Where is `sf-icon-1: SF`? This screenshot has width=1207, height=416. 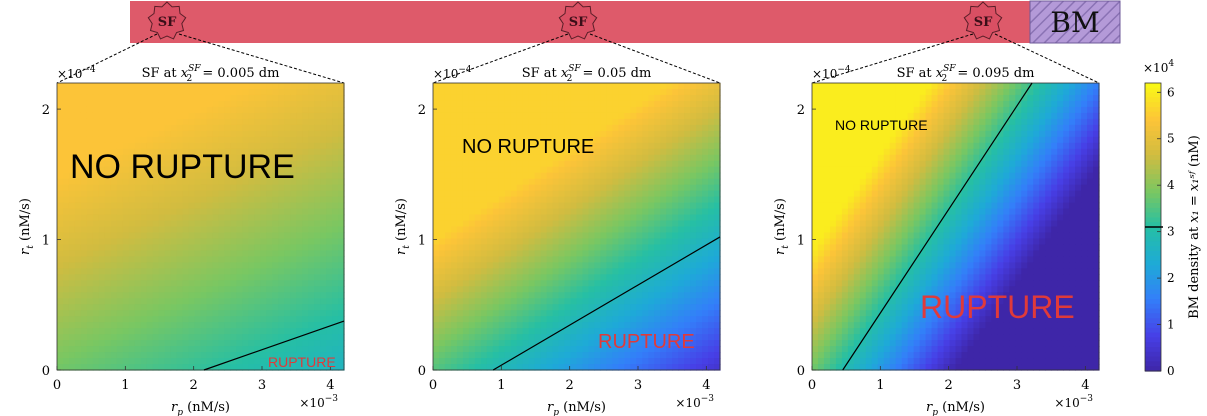 sf-icon-1: SF is located at coordinates (167, 20).